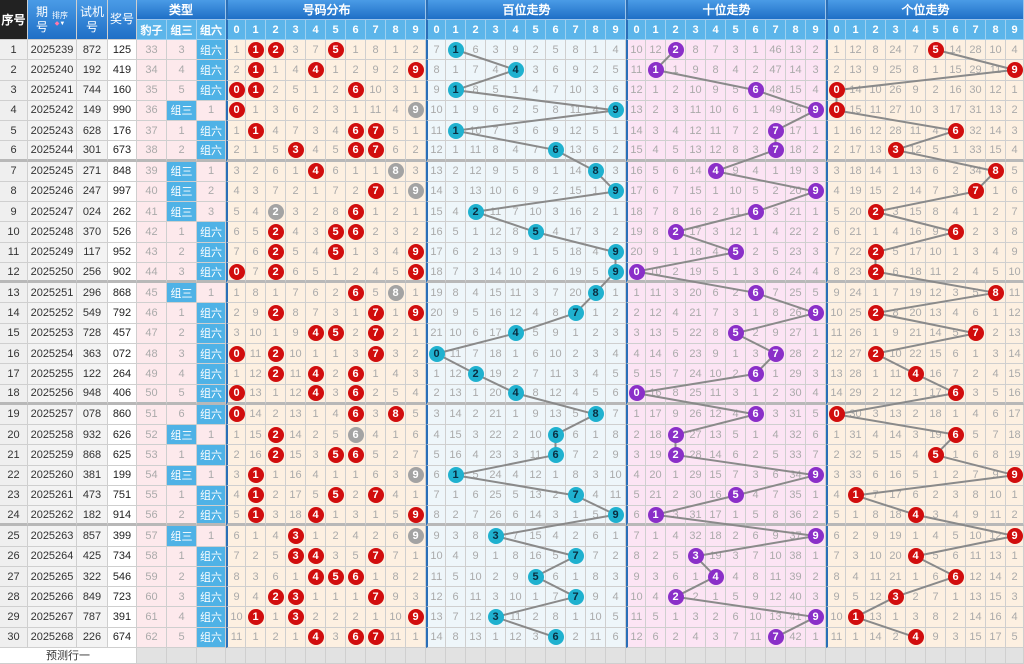 Image resolution: width=1024 pixels, height=664 pixels. What do you see at coordinates (276, 617) in the screenshot?
I see `dist-cell: 1` at bounding box center [276, 617].